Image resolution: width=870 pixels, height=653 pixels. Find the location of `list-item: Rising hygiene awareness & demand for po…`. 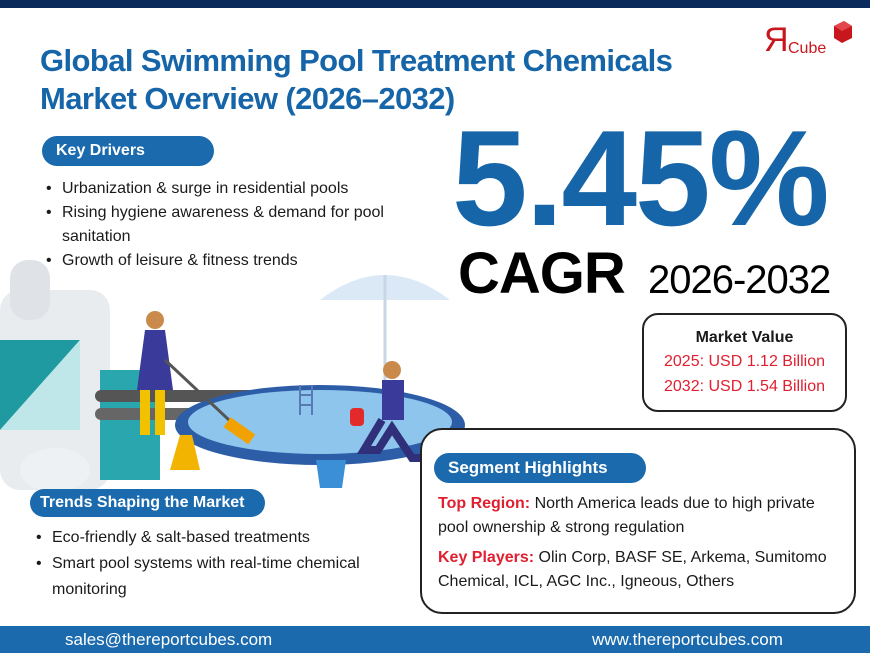

list-item: Rising hygiene awareness & demand for po… is located at coordinates (234, 225).